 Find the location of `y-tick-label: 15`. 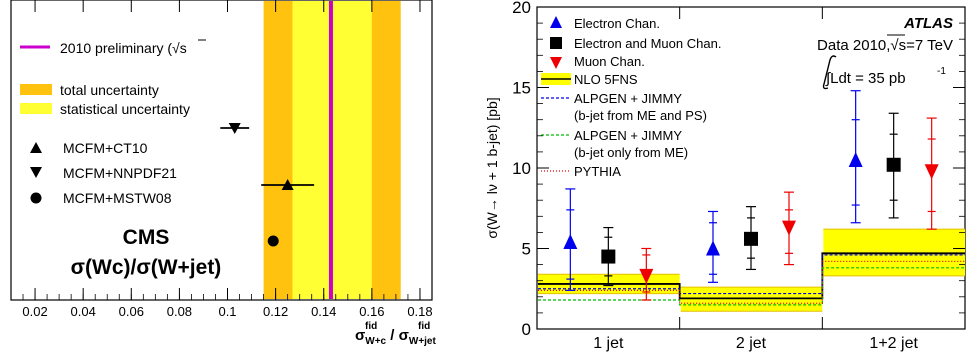

y-tick-label: 15 is located at coordinates (521, 88).